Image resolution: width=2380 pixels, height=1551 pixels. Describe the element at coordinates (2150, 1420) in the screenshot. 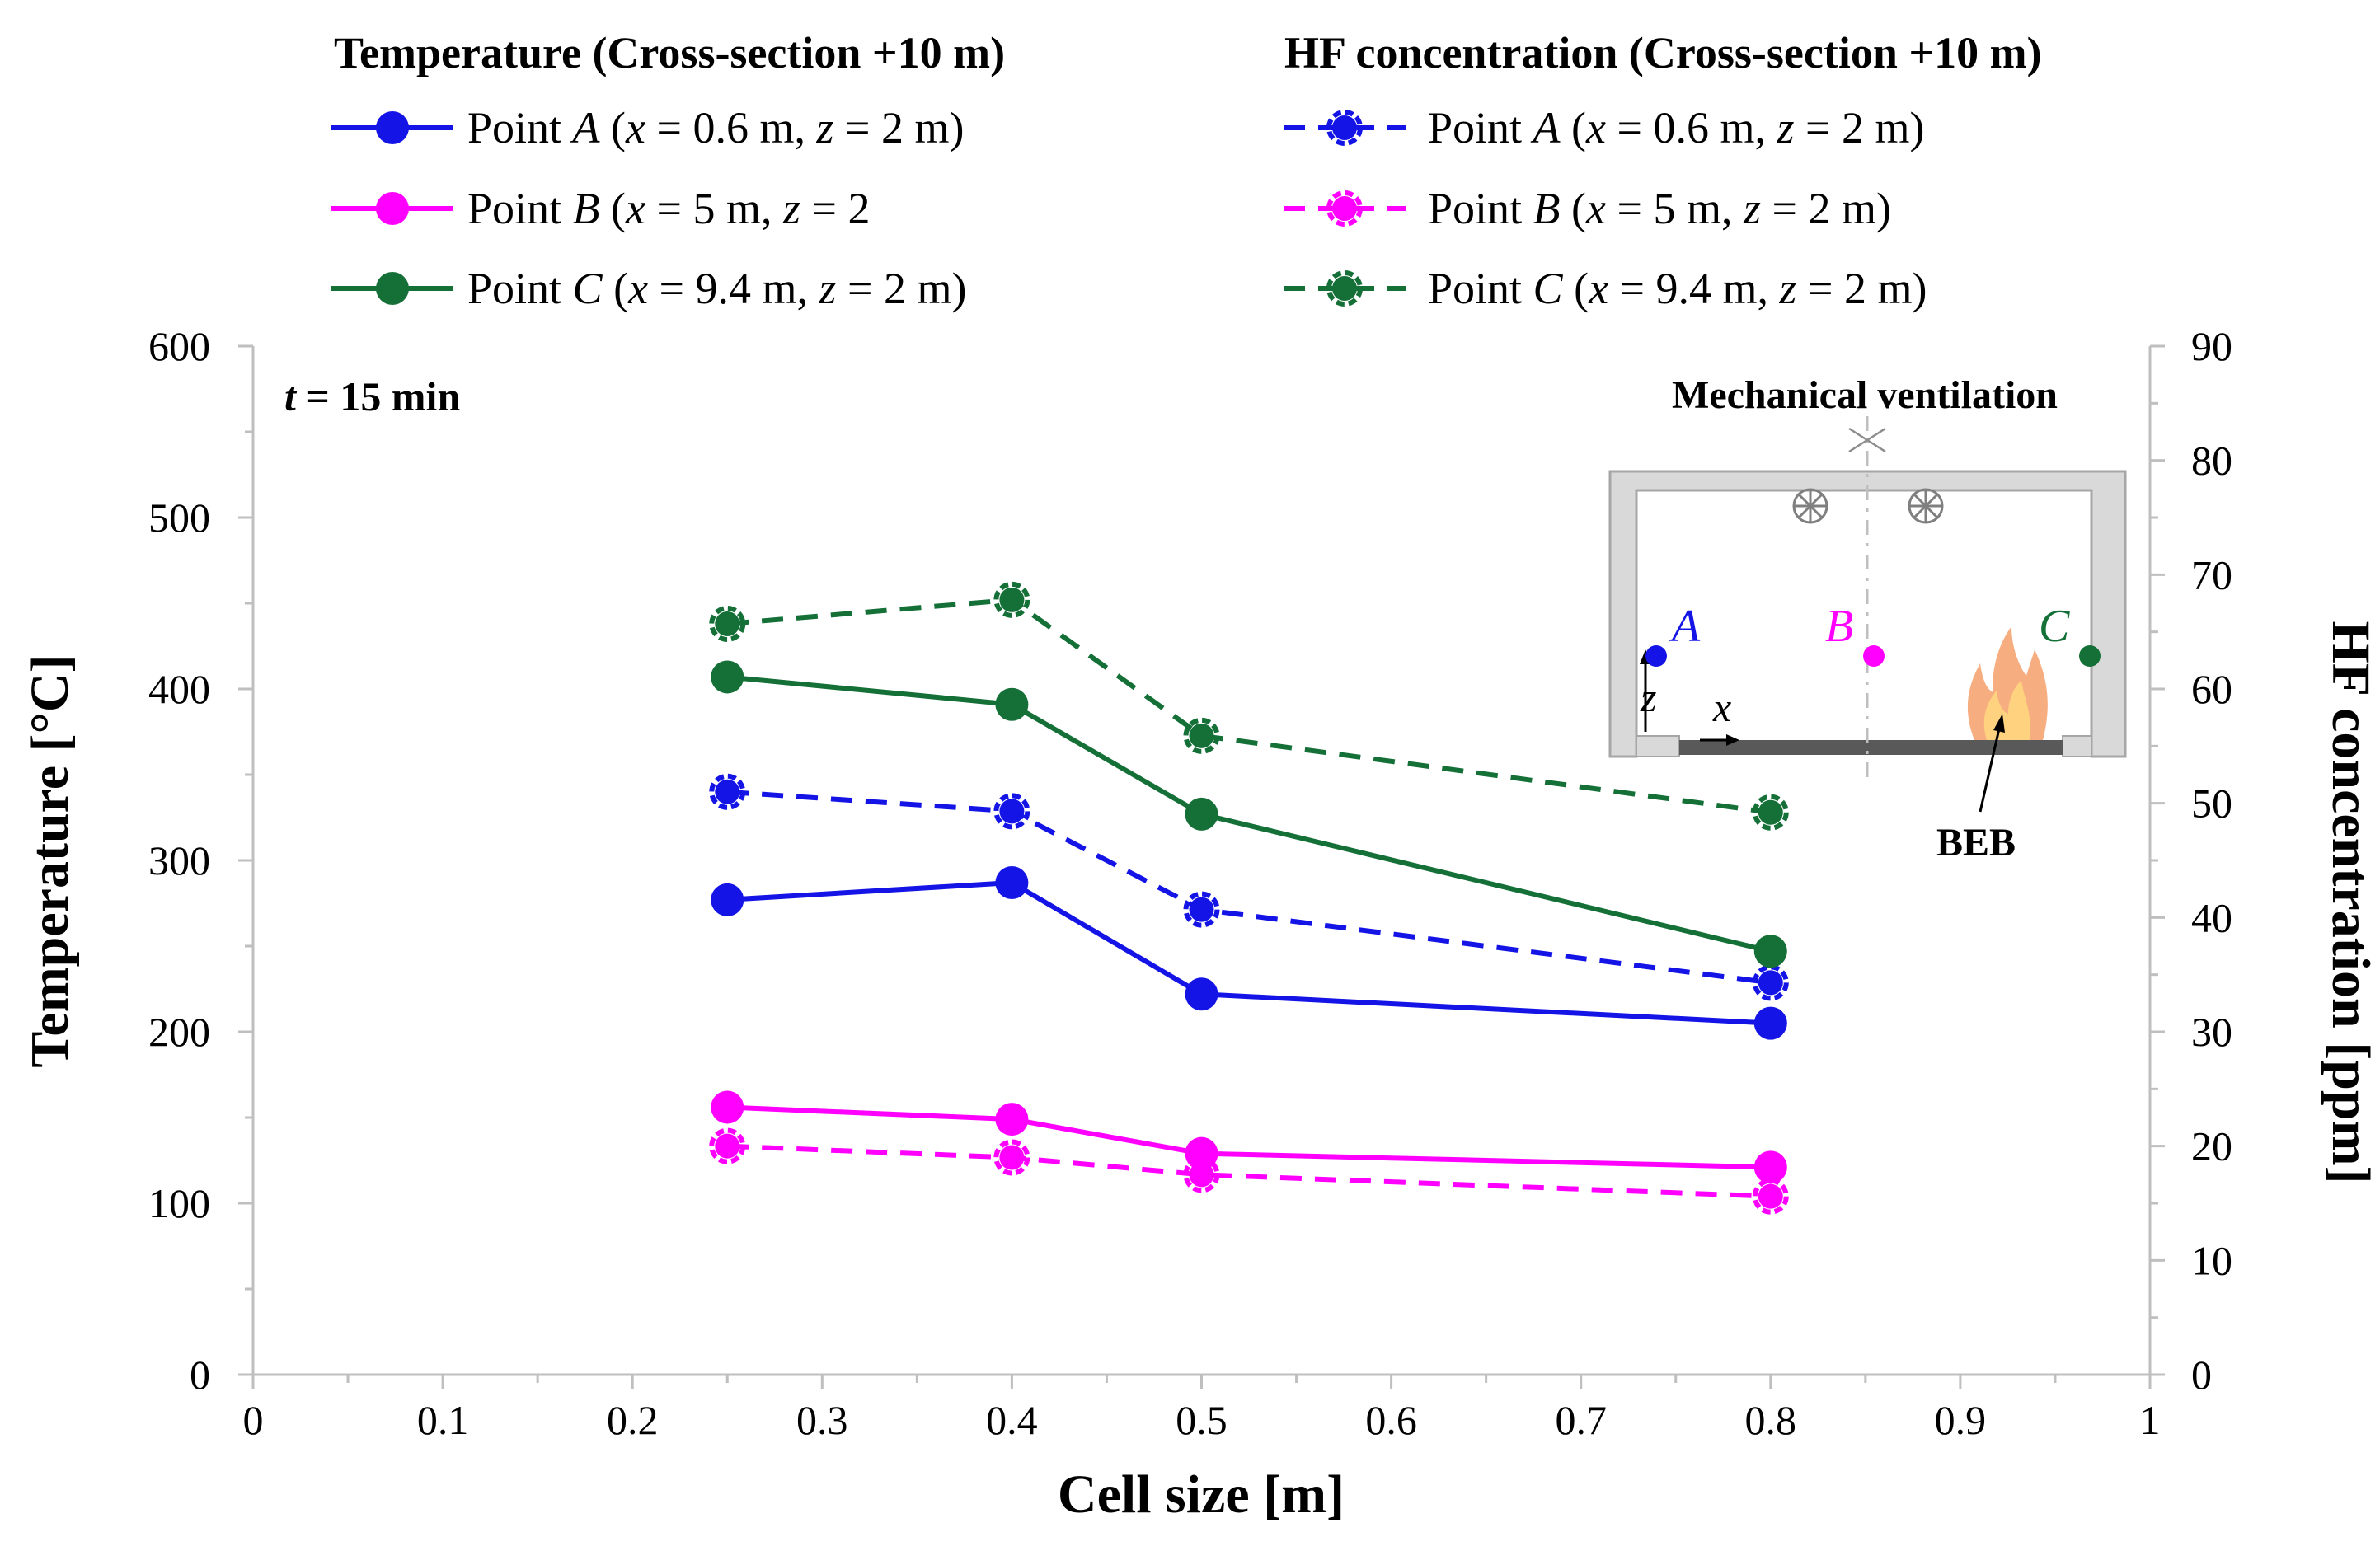

I see `x-tick-label: 1` at that location.